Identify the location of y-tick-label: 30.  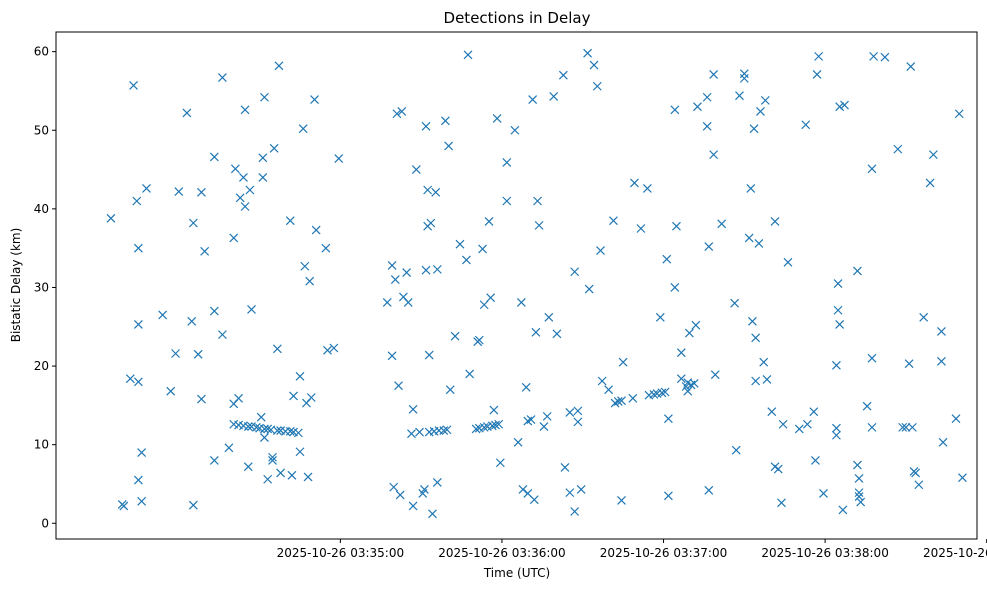
(41, 287).